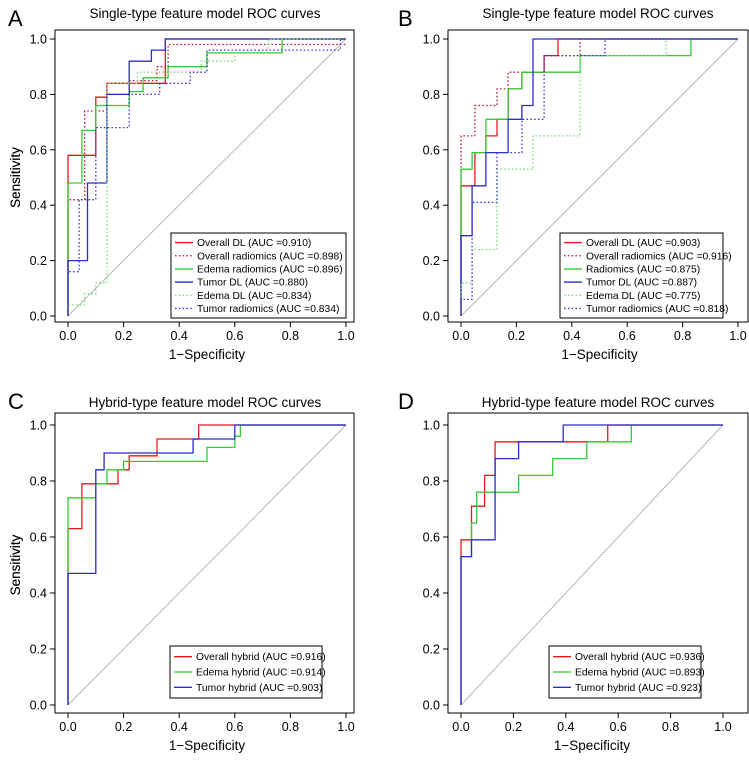 The height and width of the screenshot is (765, 749). What do you see at coordinates (657, 309) in the screenshot?
I see `legend-entry: Tumor radiomics (AUC =0.818)` at bounding box center [657, 309].